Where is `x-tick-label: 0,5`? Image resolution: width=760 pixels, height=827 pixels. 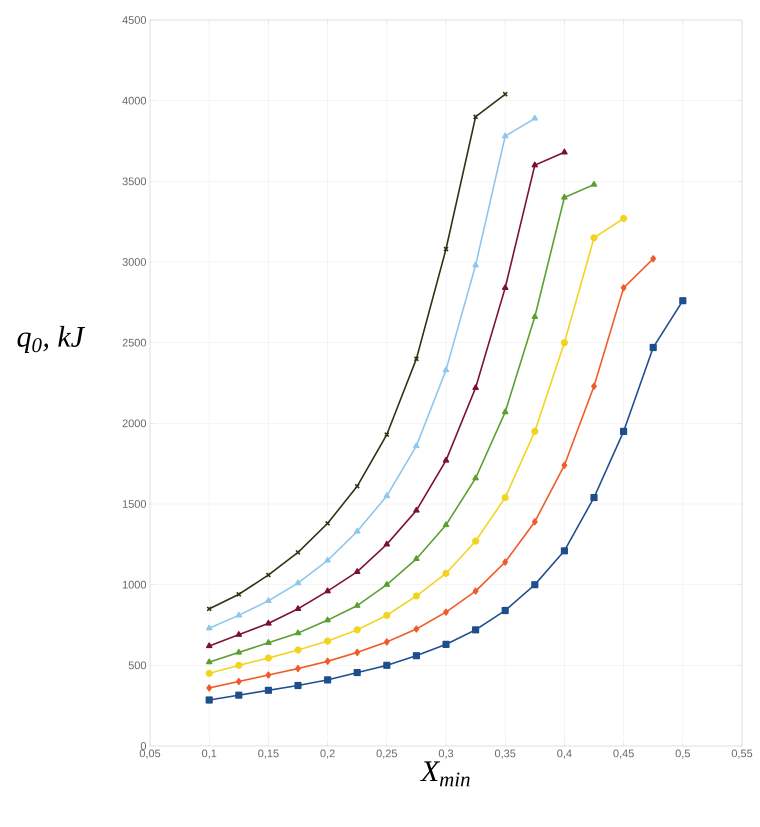
x-tick-label: 0,5 is located at coordinates (683, 754).